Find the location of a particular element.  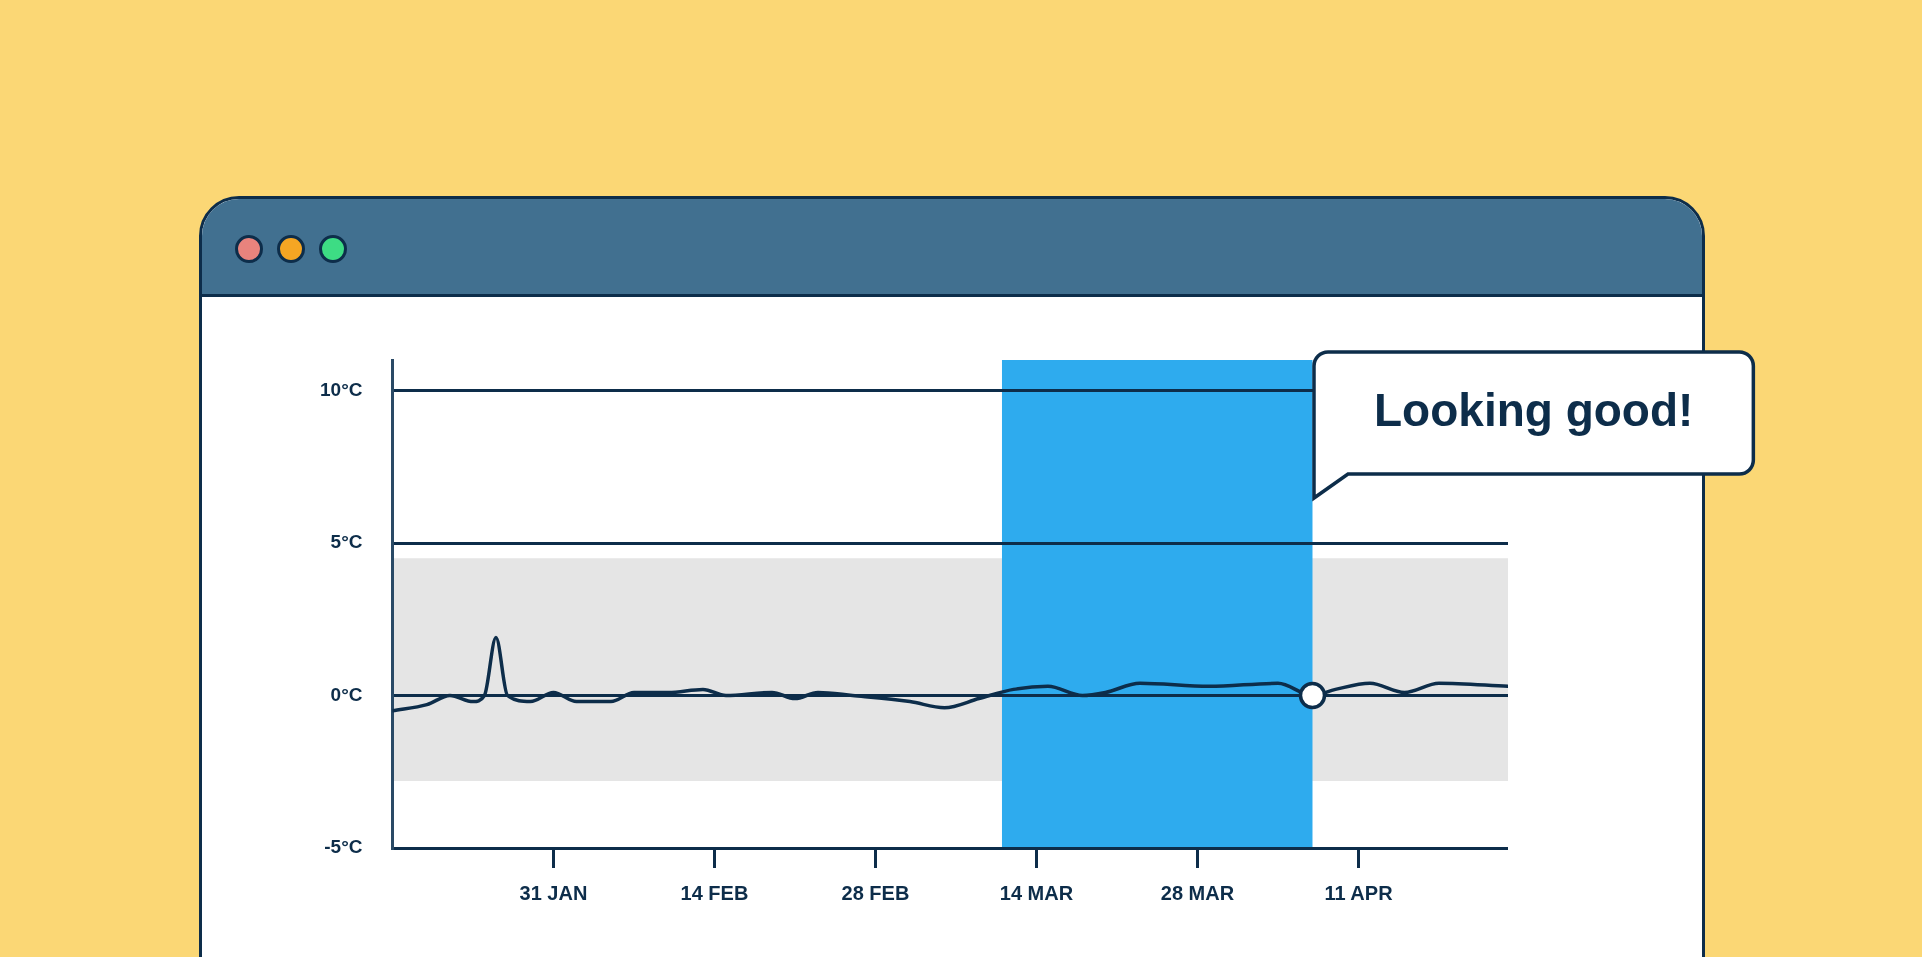

y-tick-label: 10°C is located at coordinates (341, 389).